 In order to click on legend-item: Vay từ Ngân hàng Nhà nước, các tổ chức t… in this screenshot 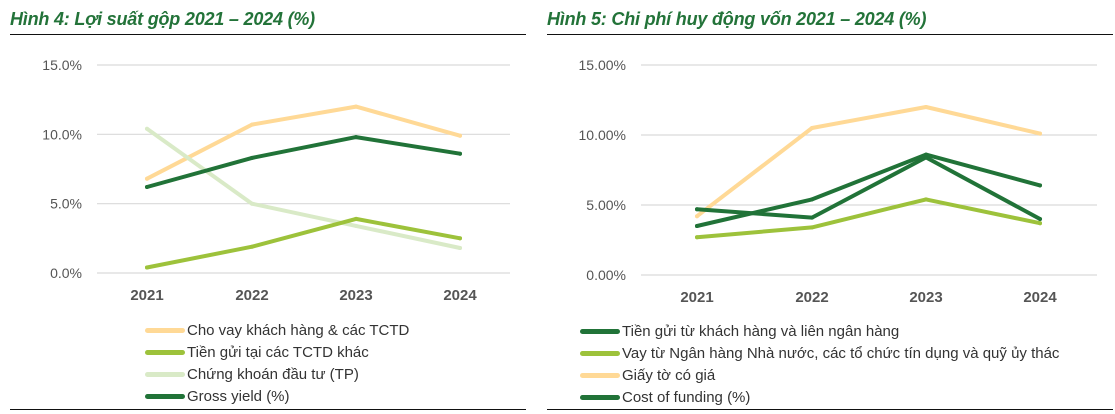, I will do `click(819, 353)`.